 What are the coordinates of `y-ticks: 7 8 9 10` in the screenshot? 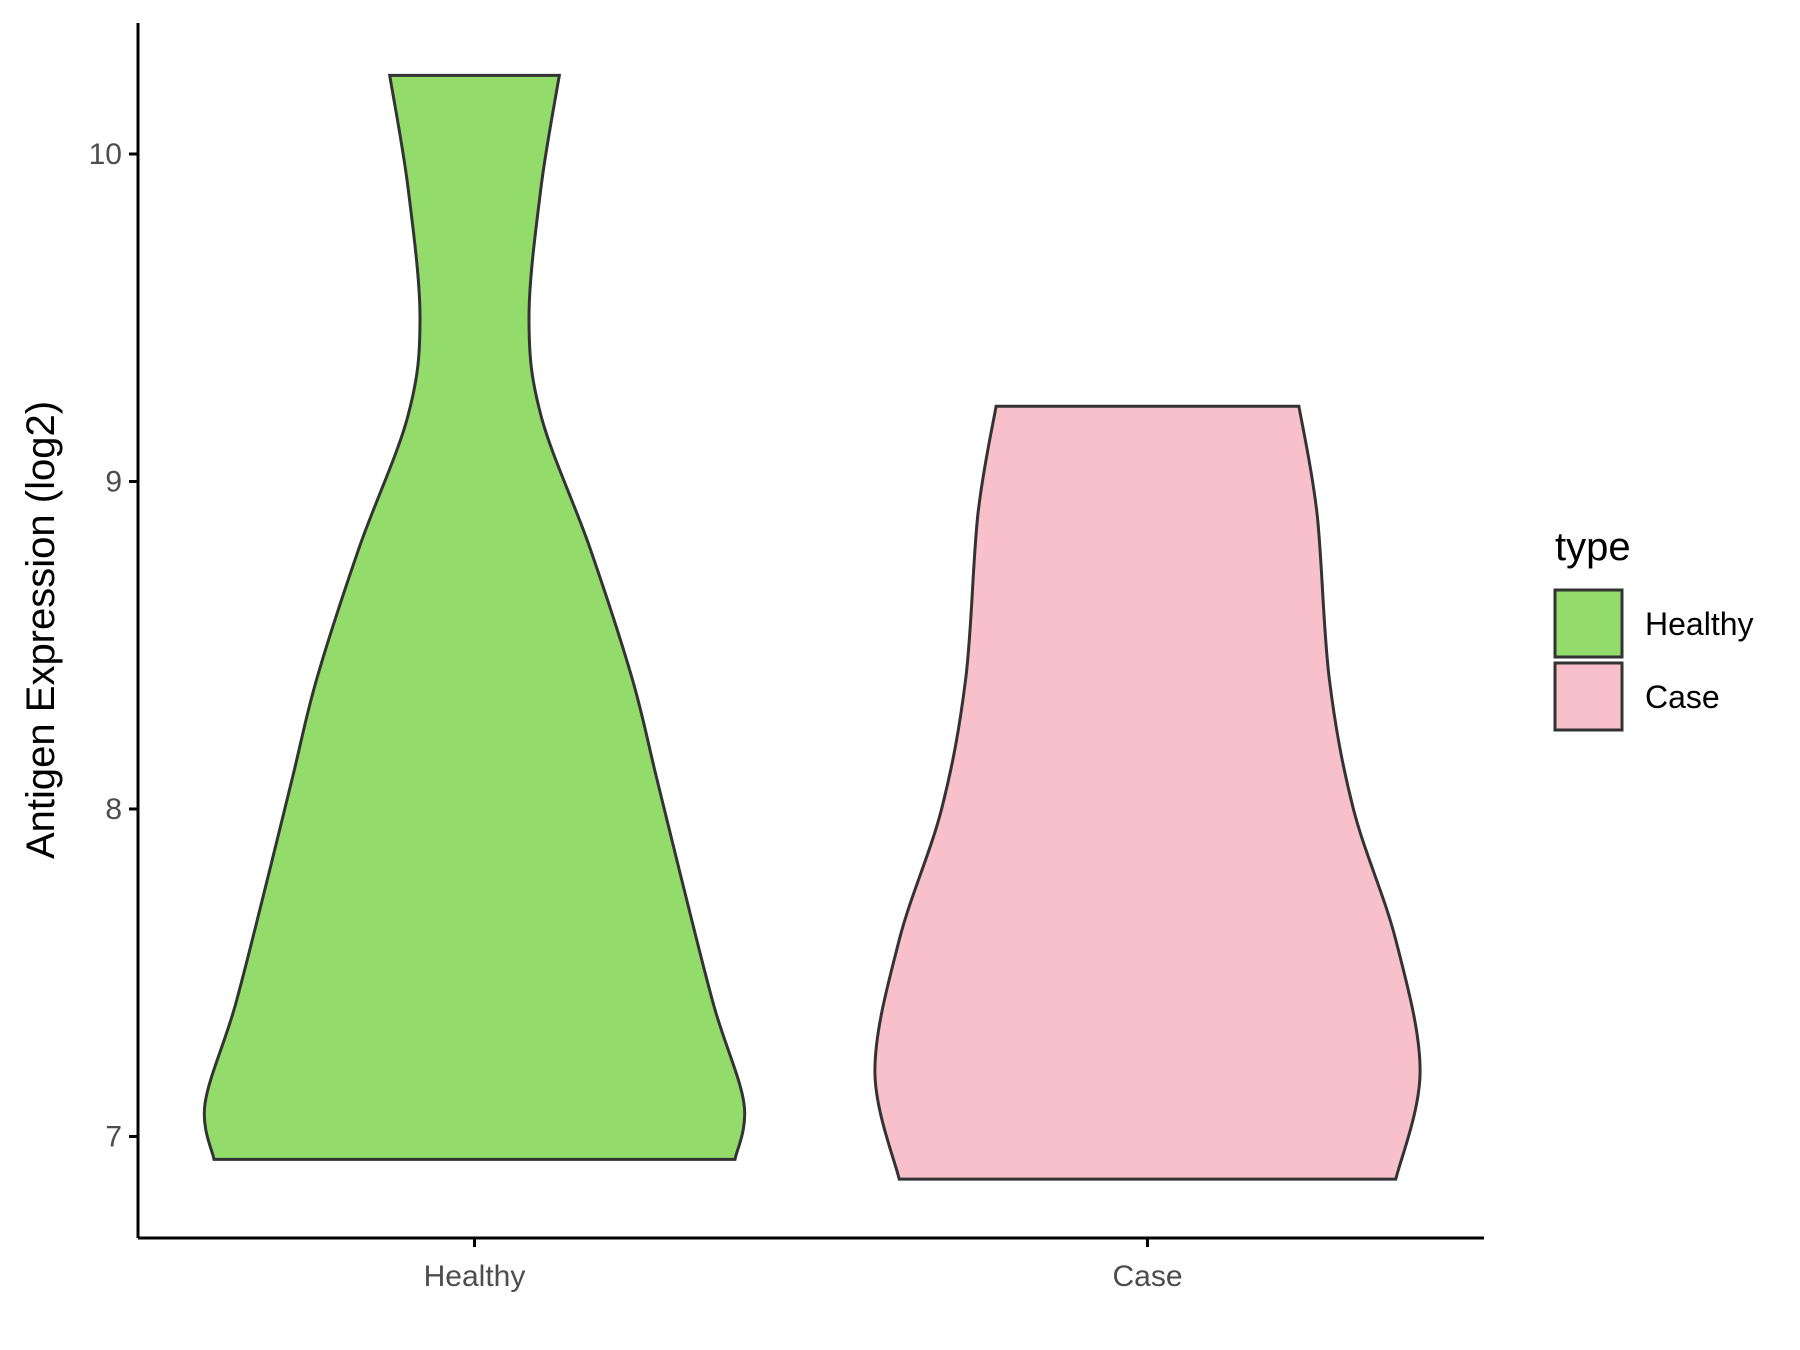 It's located at (113, 645).